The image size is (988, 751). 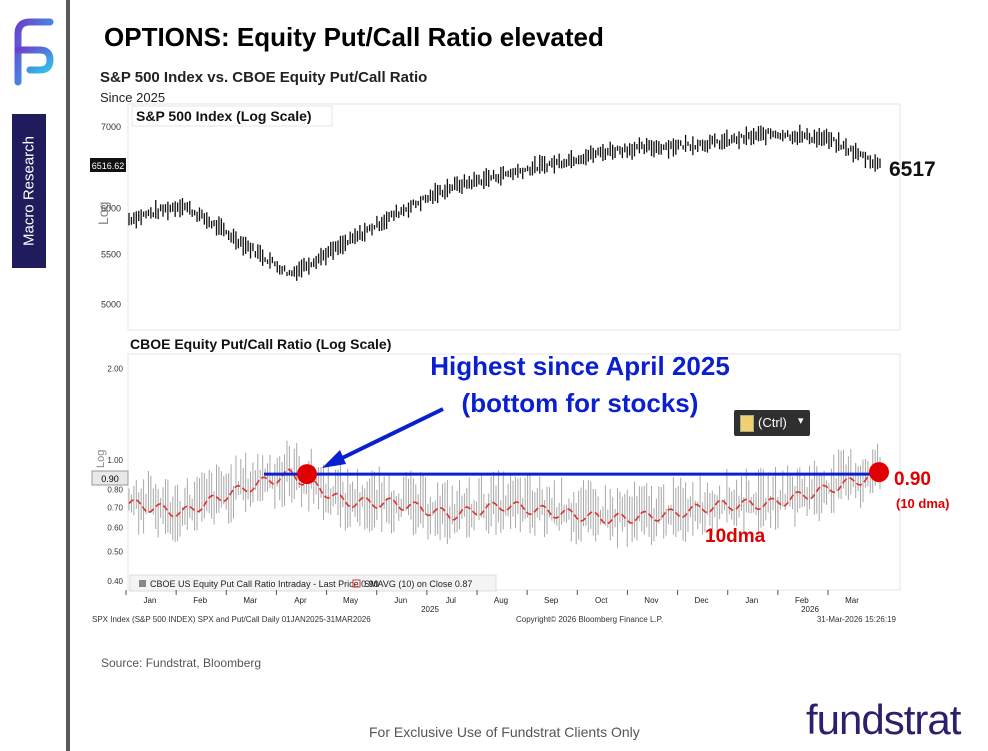 What do you see at coordinates (29, 191) in the screenshot?
I see `sidebar-section-label: Macro Research` at bounding box center [29, 191].